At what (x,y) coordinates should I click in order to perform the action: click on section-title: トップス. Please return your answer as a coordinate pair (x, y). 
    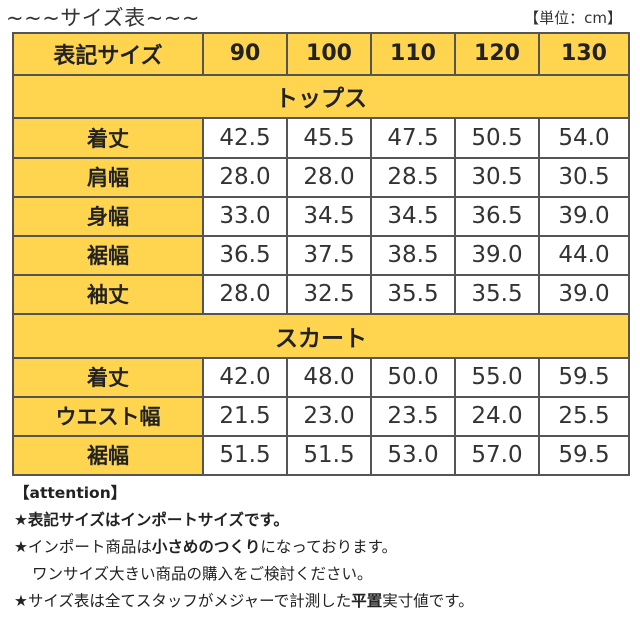
    Looking at the image, I should click on (321, 96).